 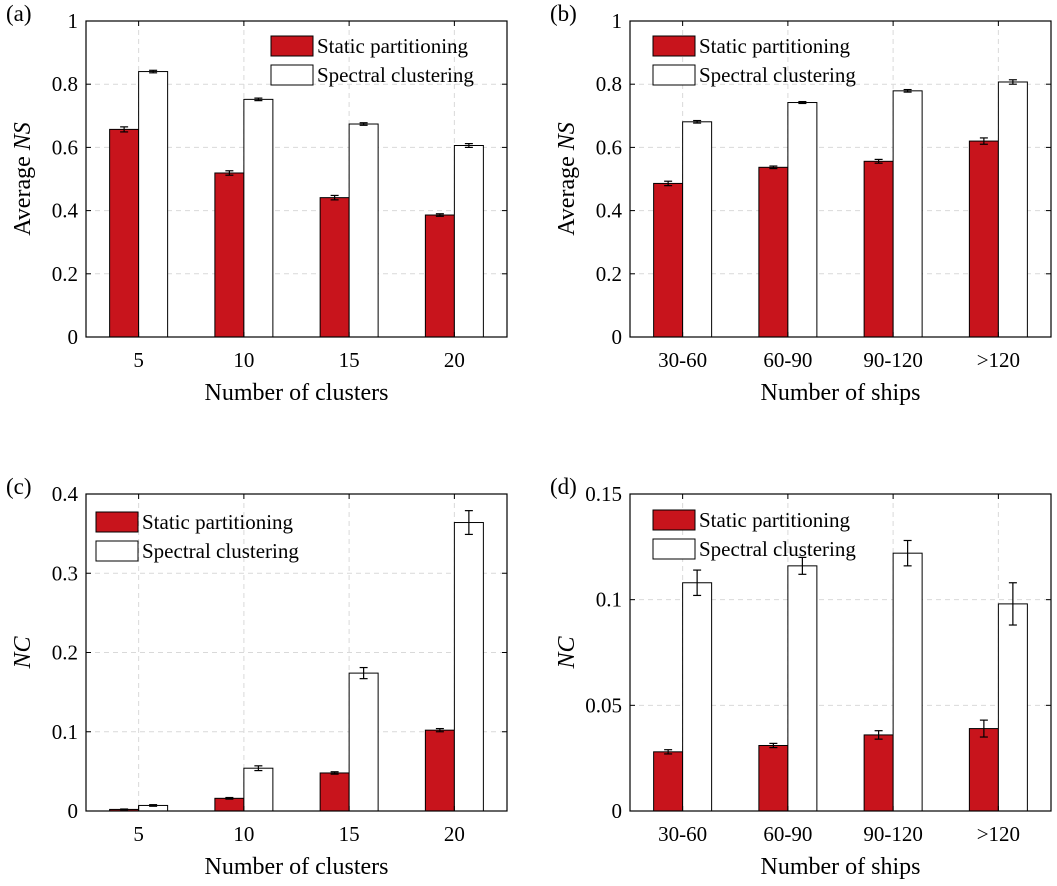 I want to click on panel-label: (c), so click(x=19, y=486).